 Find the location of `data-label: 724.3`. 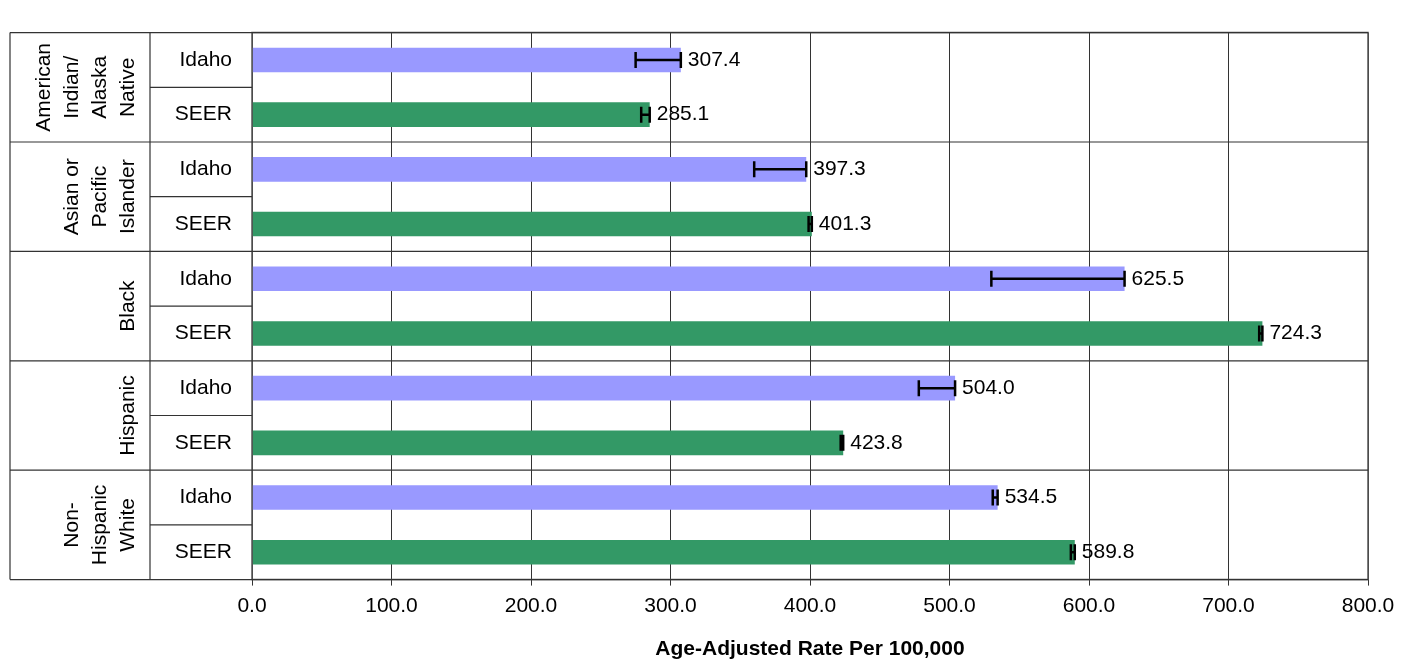

data-label: 724.3 is located at coordinates (1295, 332).